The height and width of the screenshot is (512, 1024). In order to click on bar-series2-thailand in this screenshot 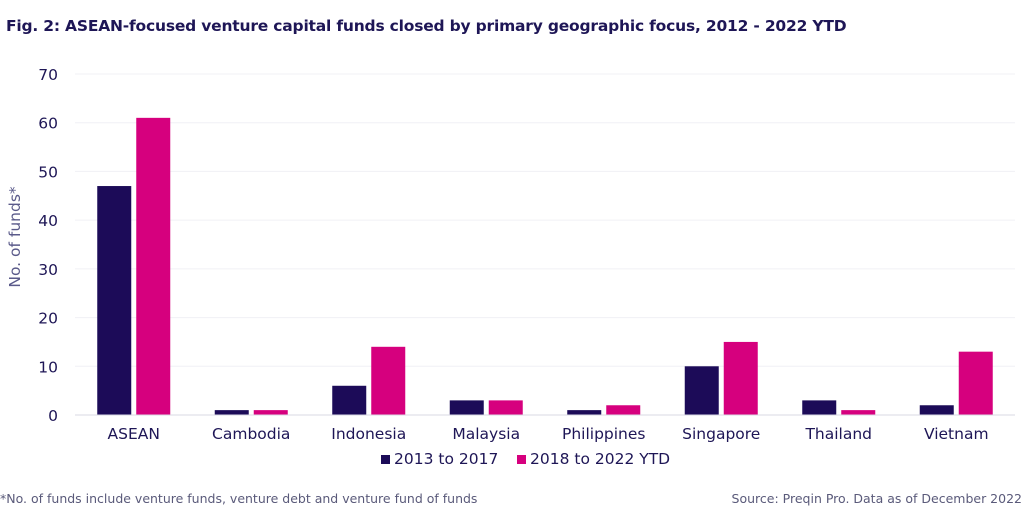, I will do `click(858, 412)`.